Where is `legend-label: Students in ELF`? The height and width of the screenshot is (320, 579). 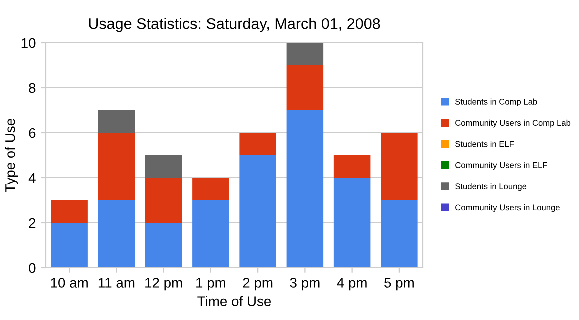 legend-label: Students in ELF is located at coordinates (485, 144).